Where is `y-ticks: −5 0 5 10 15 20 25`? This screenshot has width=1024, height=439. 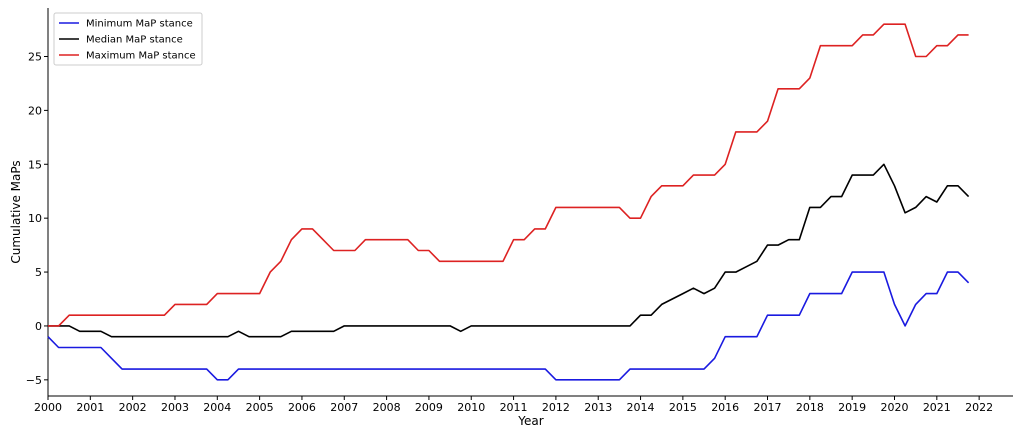 y-ticks: −5 0 5 10 15 20 25 is located at coordinates (37, 219).